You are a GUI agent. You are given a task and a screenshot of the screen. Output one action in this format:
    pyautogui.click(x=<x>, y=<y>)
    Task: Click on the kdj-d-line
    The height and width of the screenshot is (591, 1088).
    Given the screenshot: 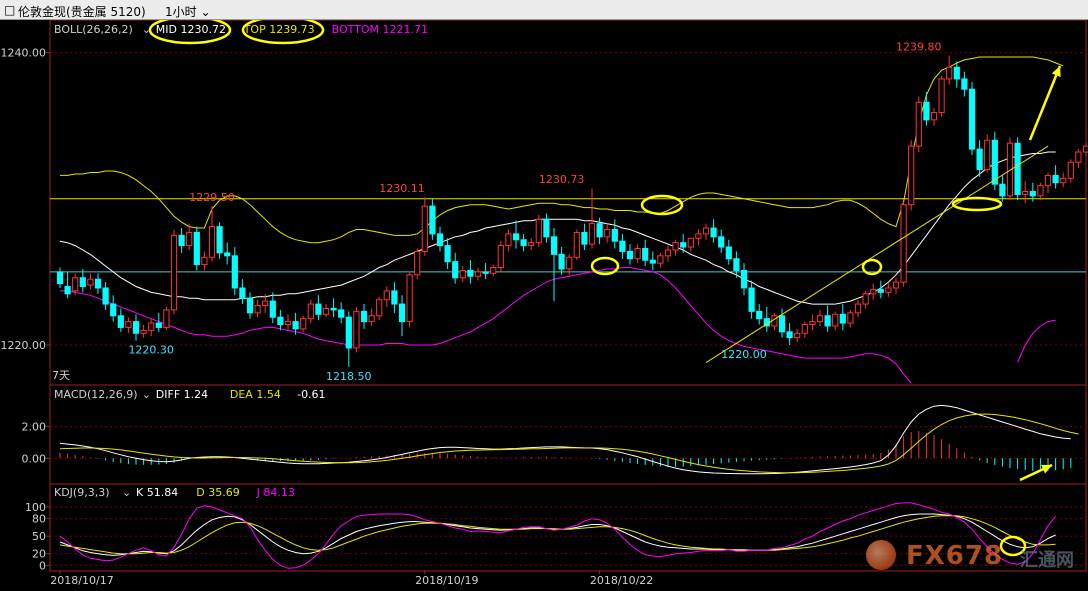 What is the action you would take?
    pyautogui.click(x=557, y=535)
    